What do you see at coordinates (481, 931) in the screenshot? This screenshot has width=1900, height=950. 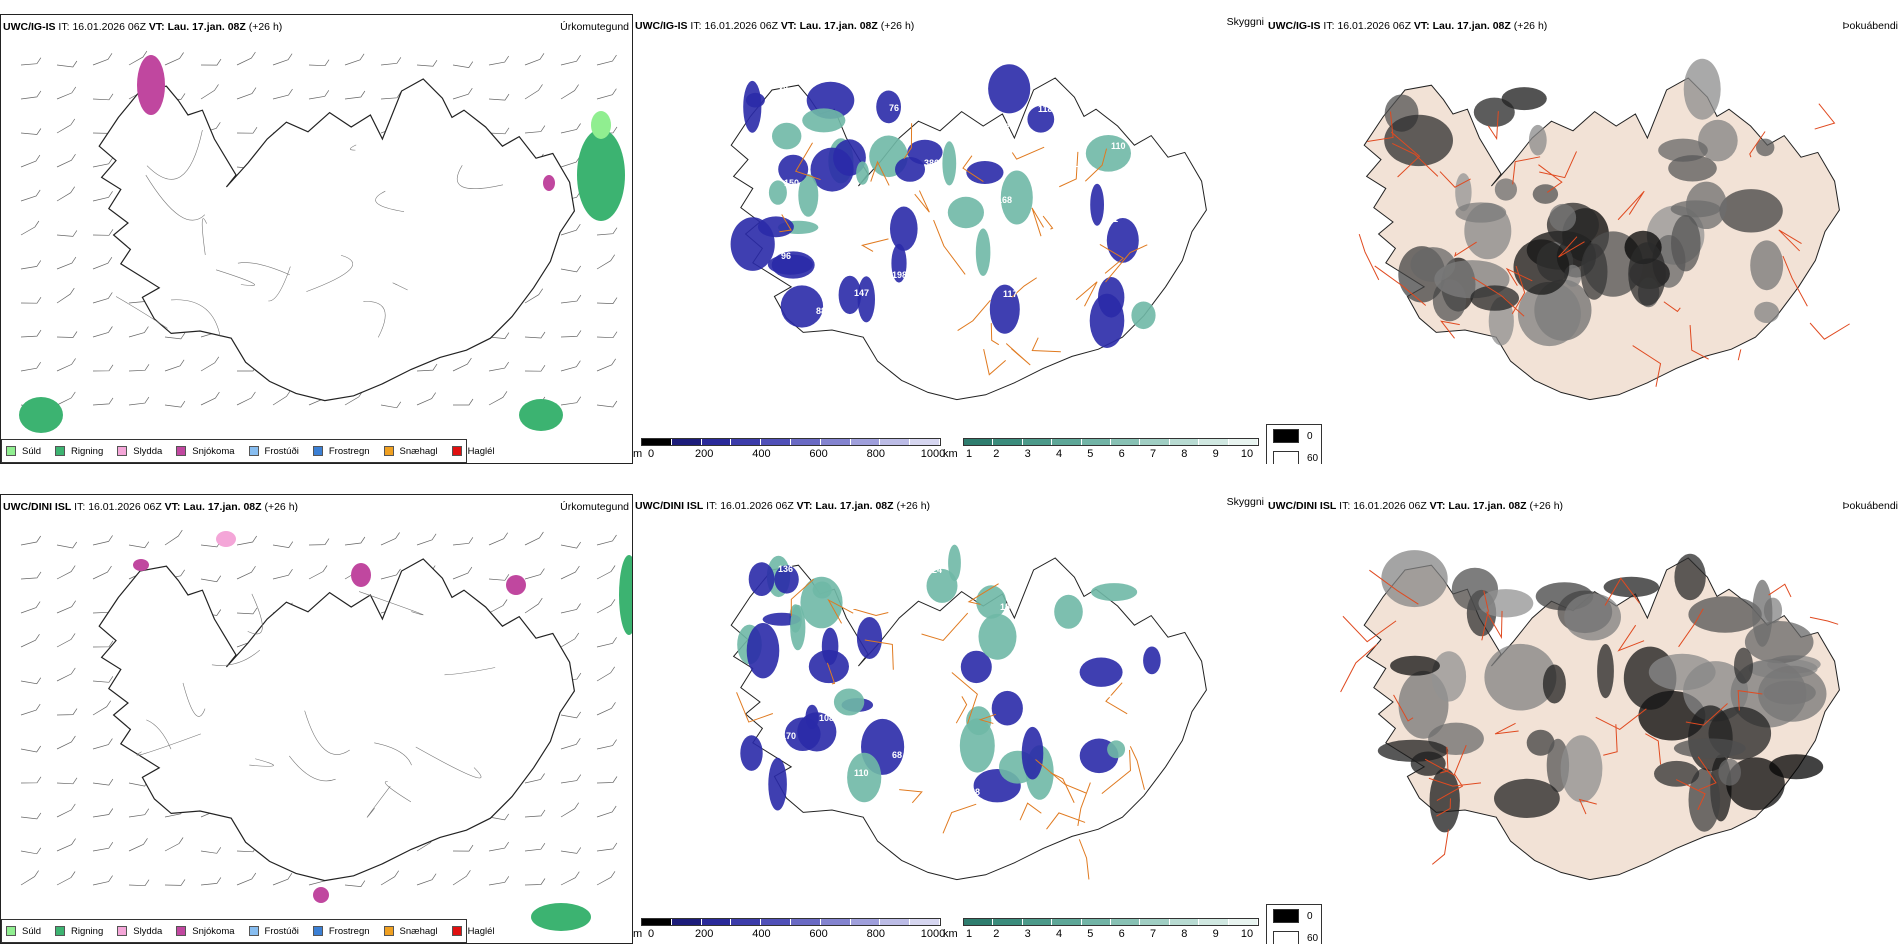 I see `legend-label: Haglél` at bounding box center [481, 931].